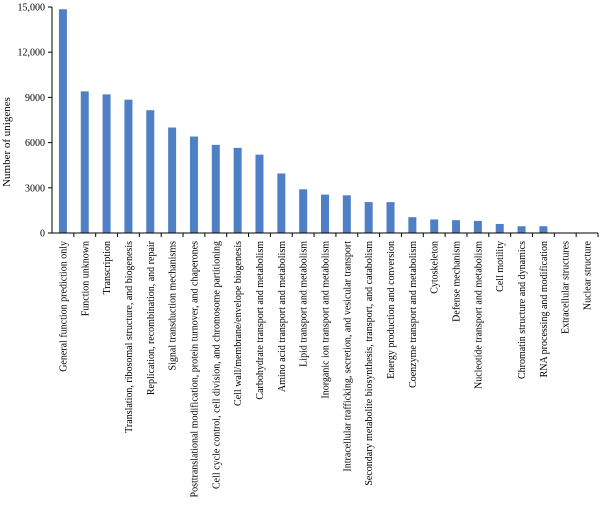  I want to click on x-tick-label: Cell motility, so click(500, 266).